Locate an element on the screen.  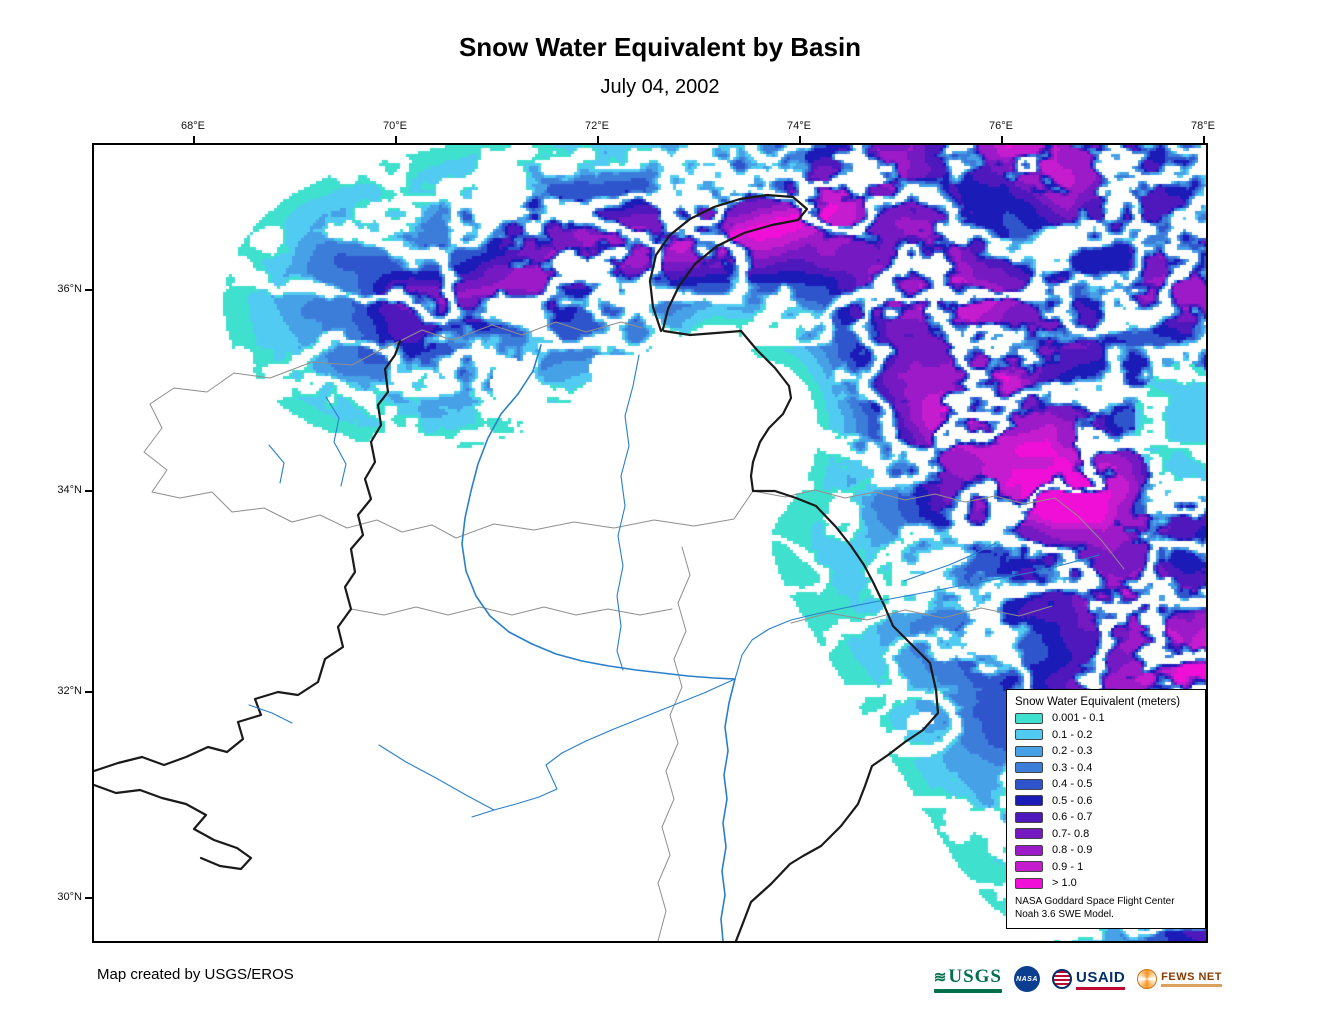
lat-tick-label-30n: 30°N is located at coordinates (69, 897).